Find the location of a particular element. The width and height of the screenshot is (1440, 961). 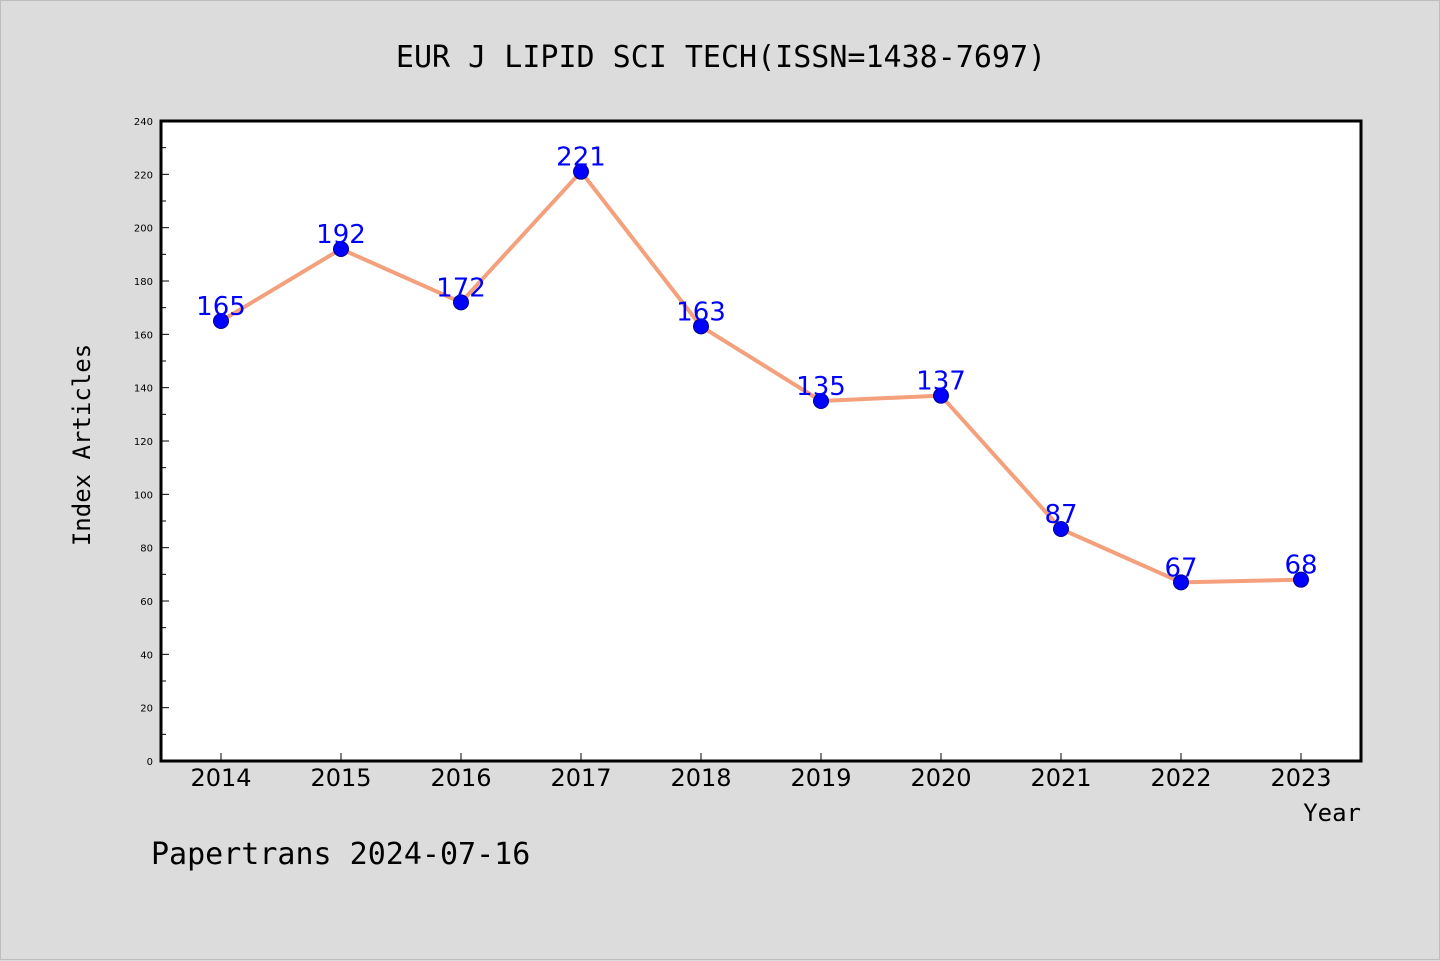

data-label: 135 is located at coordinates (821, 387).